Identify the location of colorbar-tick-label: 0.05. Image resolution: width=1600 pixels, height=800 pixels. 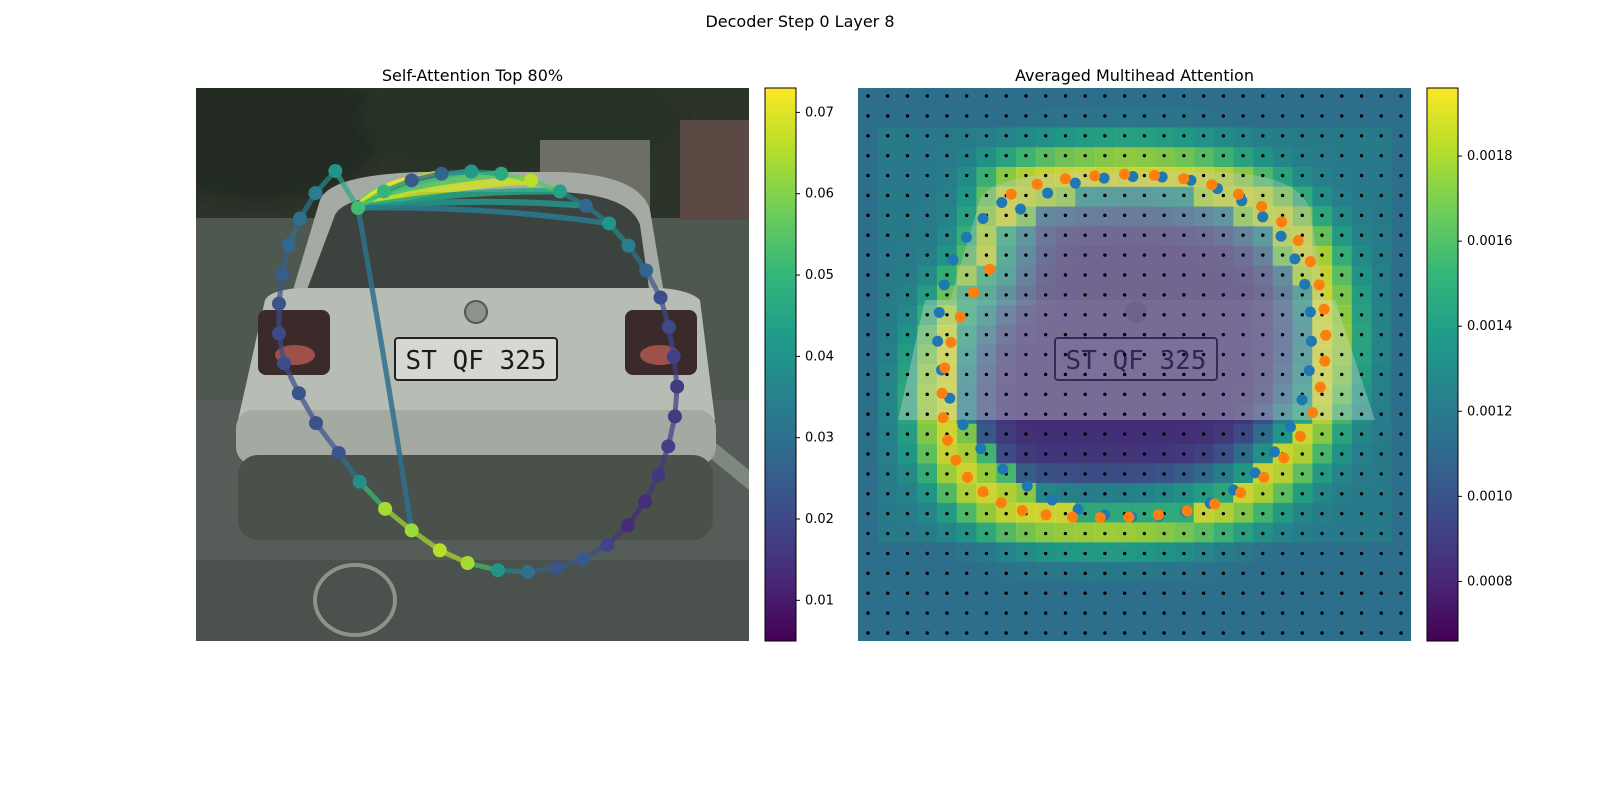
(819, 275).